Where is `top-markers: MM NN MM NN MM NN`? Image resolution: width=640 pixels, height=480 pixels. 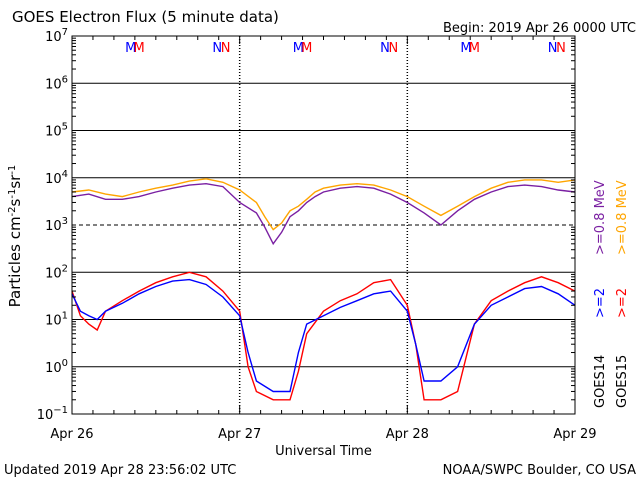 top-markers: MM NN MM NN MM NN is located at coordinates (345, 48).